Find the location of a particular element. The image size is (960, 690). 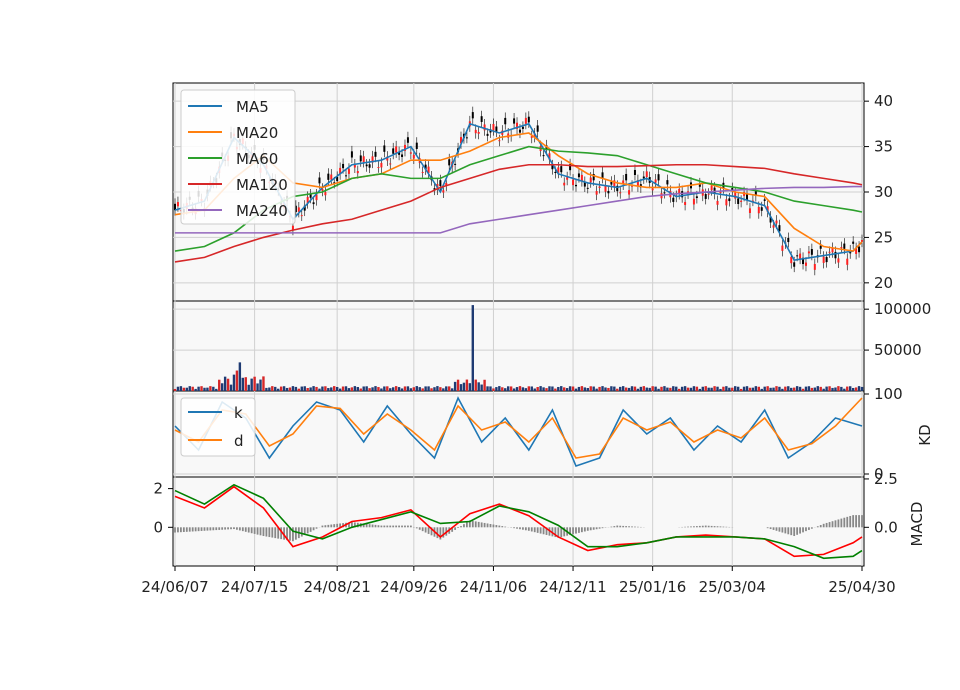

legend-k: k is located at coordinates (238, 413).